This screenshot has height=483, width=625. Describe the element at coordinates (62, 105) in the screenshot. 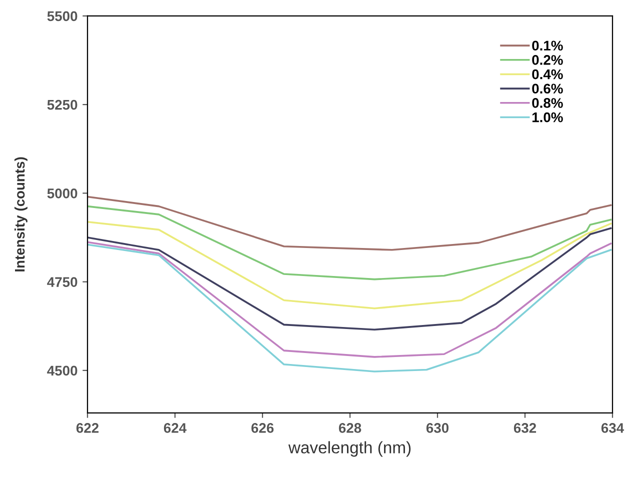

I see `y-tick-label: 5250` at that location.